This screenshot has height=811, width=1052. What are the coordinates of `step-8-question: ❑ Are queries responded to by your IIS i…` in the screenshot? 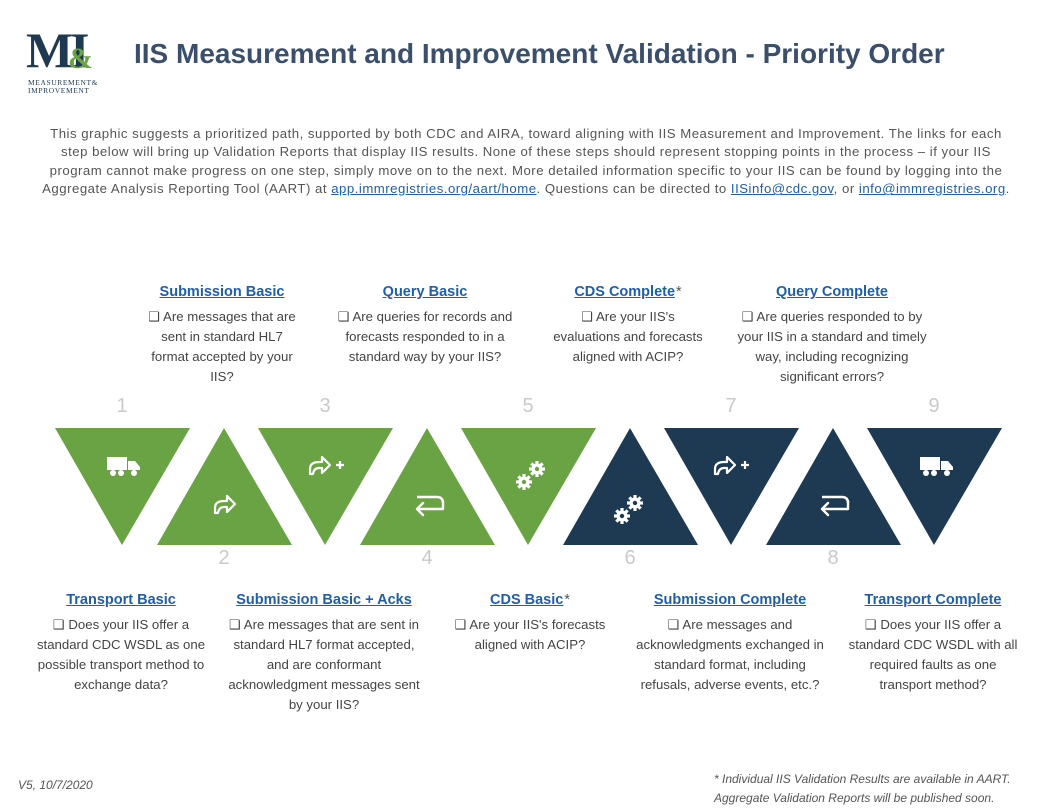 It's located at (832, 346).